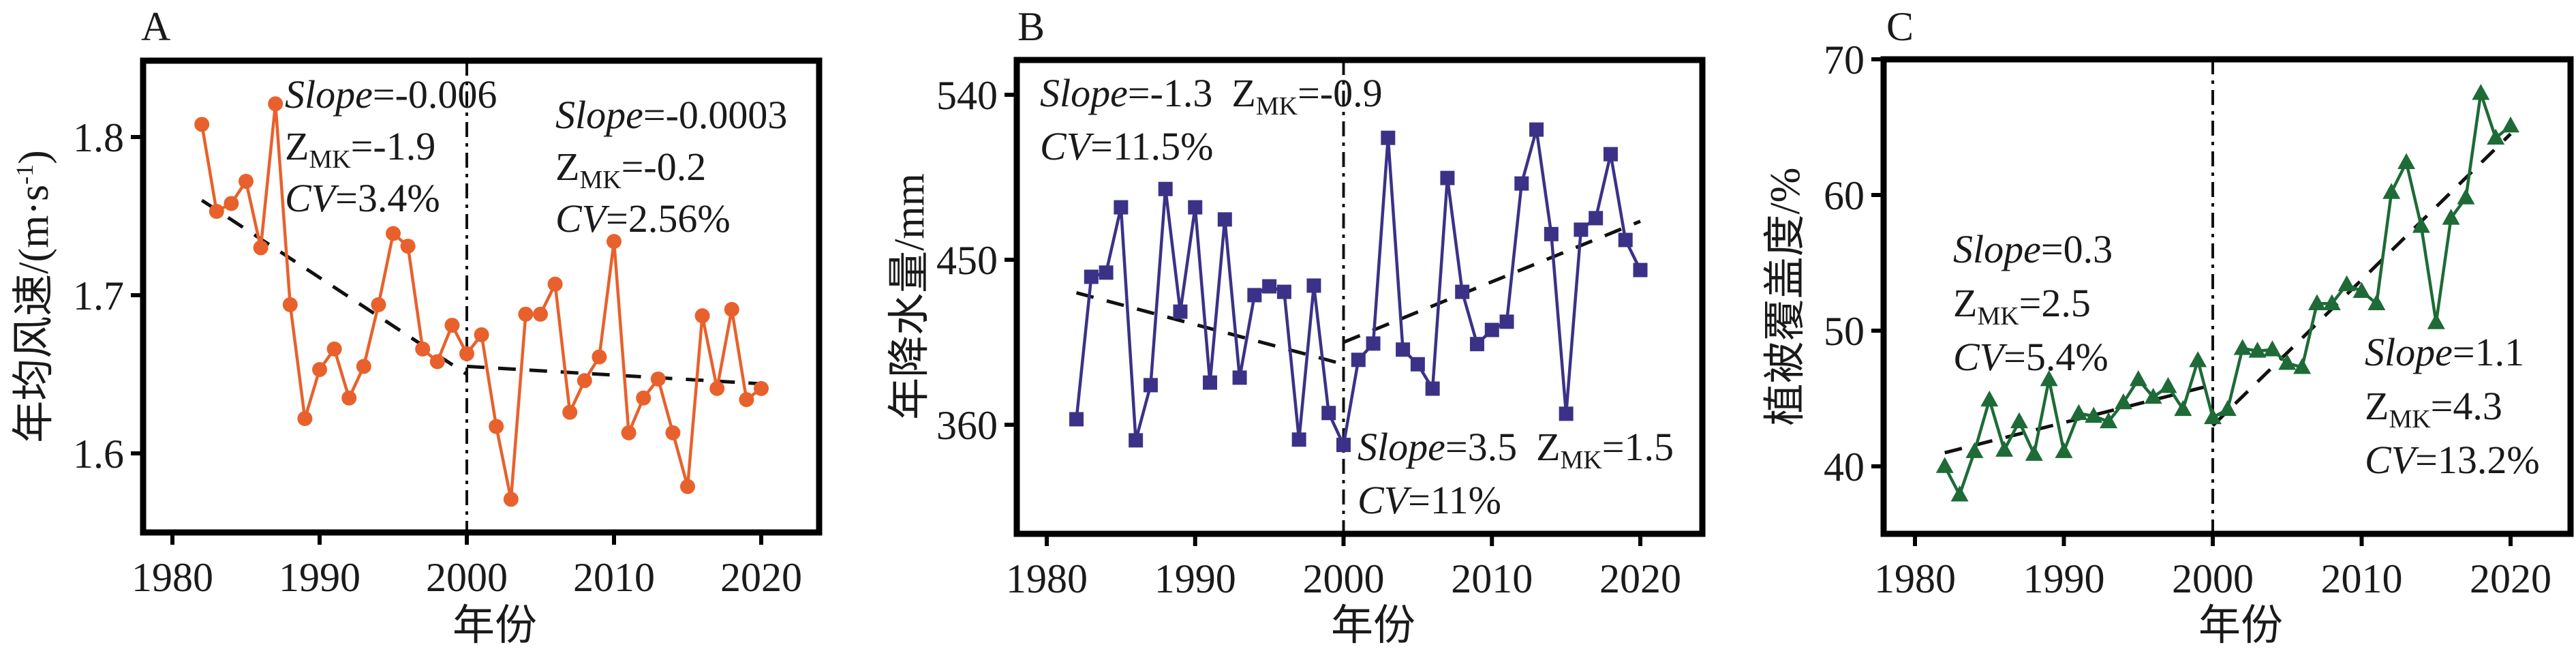 This screenshot has width=2576, height=662. What do you see at coordinates (1605, 450) in the screenshot?
I see `zmk-text: ZMK=1.5` at bounding box center [1605, 450].